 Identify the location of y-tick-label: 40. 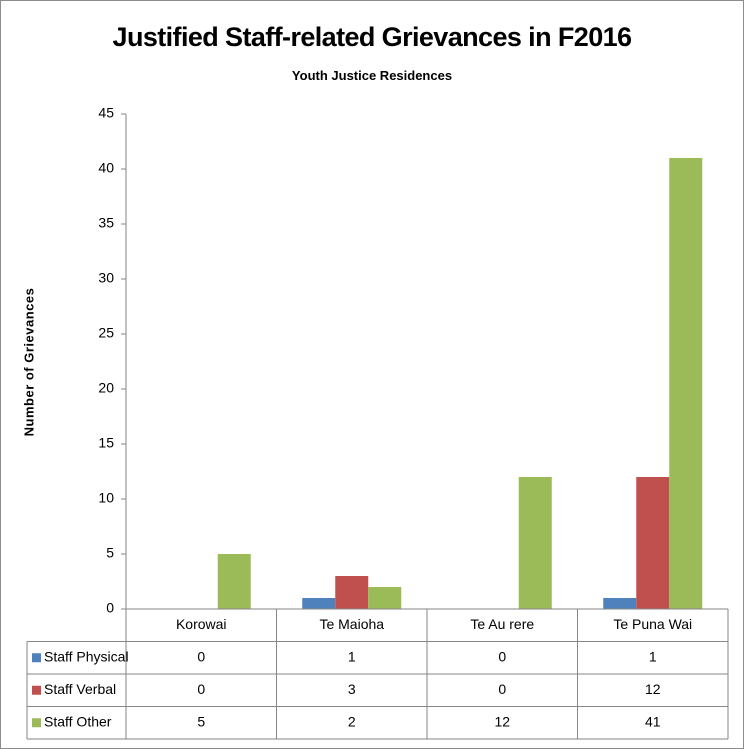
(106, 168).